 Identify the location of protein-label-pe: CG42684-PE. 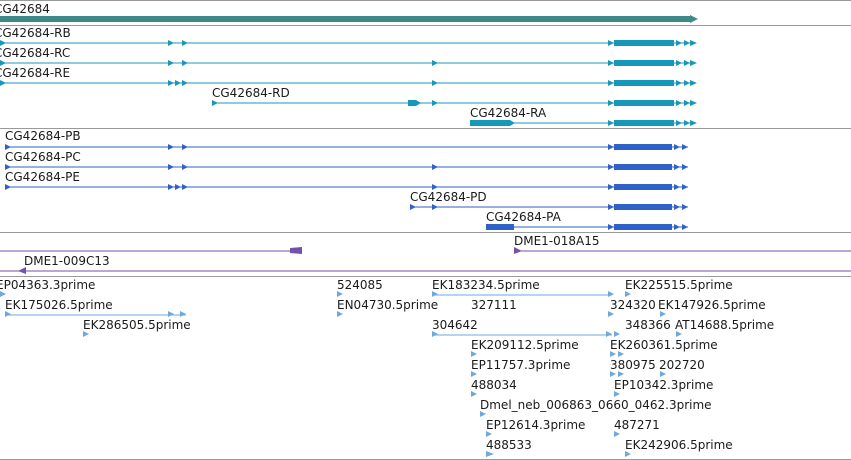
(42, 177).